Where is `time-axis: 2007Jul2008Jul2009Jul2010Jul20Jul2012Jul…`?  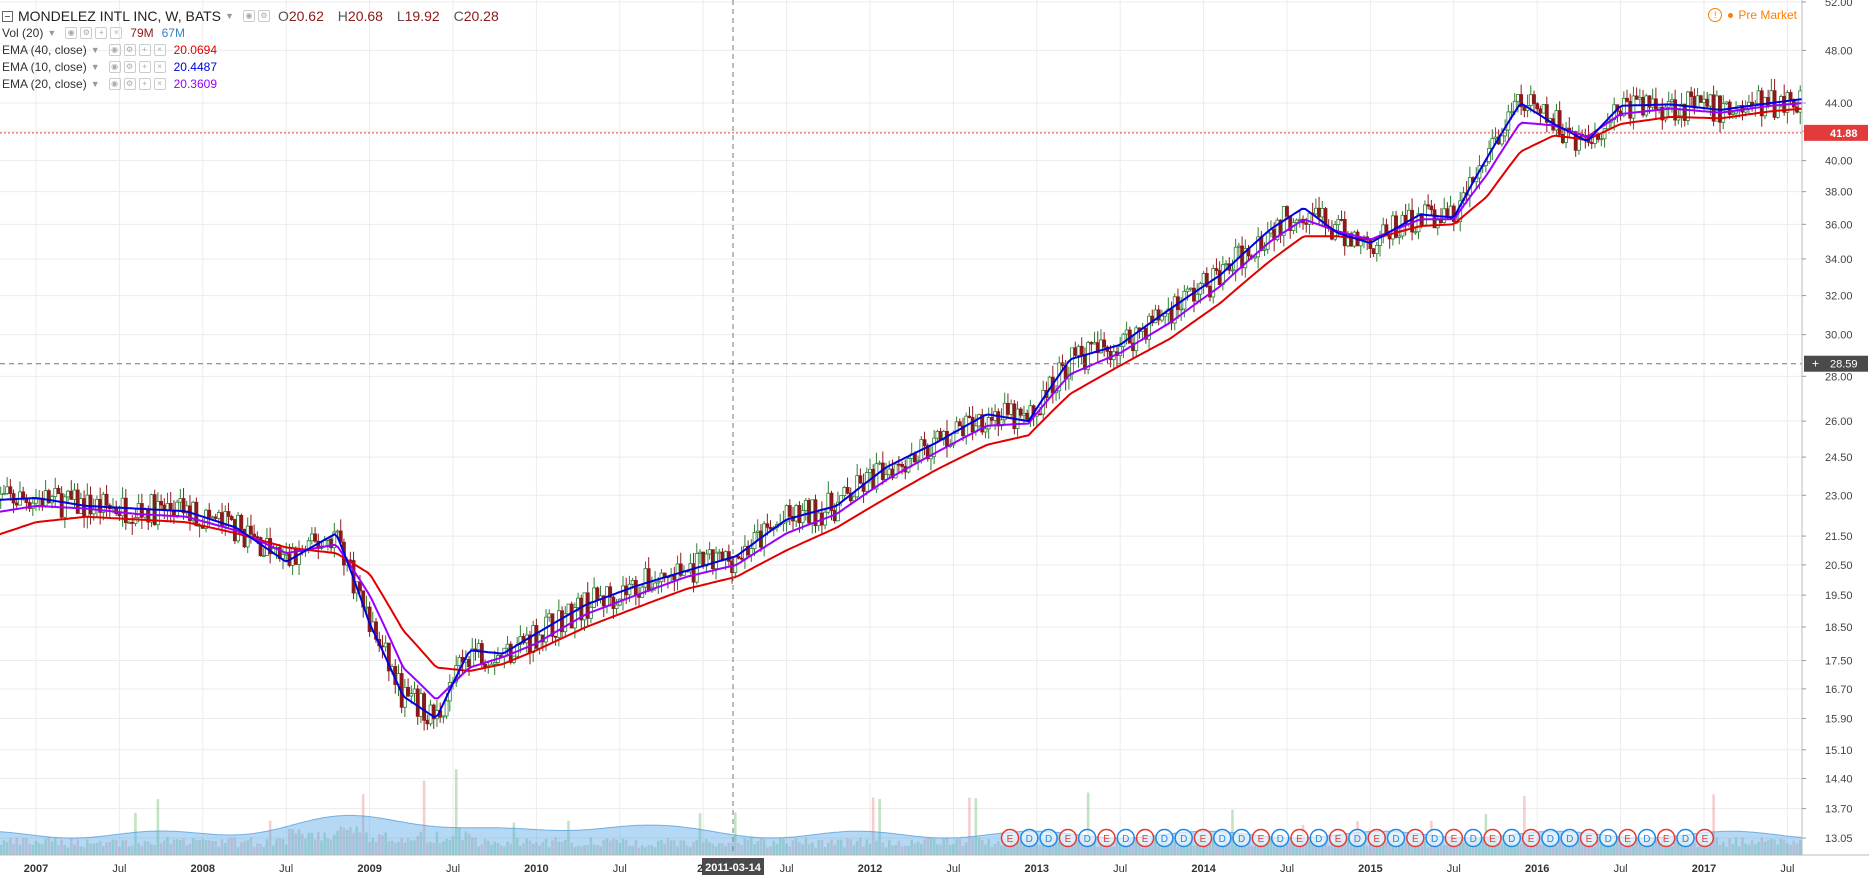
time-axis: 2007Jul2008Jul2009Jul2010Jul20Jul2012Jul… is located at coordinates (934, 866).